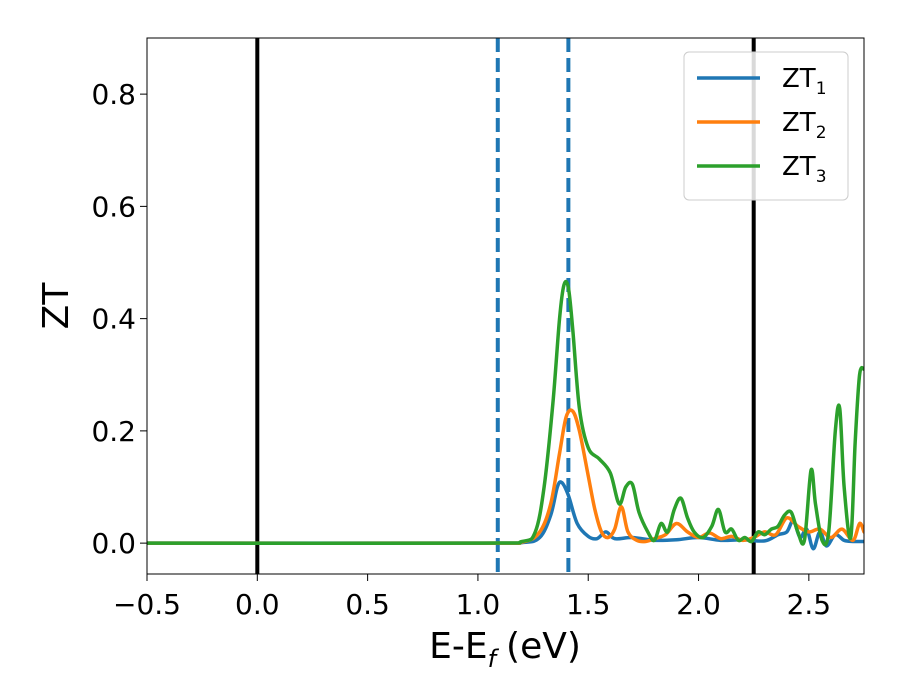 The width and height of the screenshot is (900, 700). I want to click on x-tick-label: 2.5, so click(809, 604).